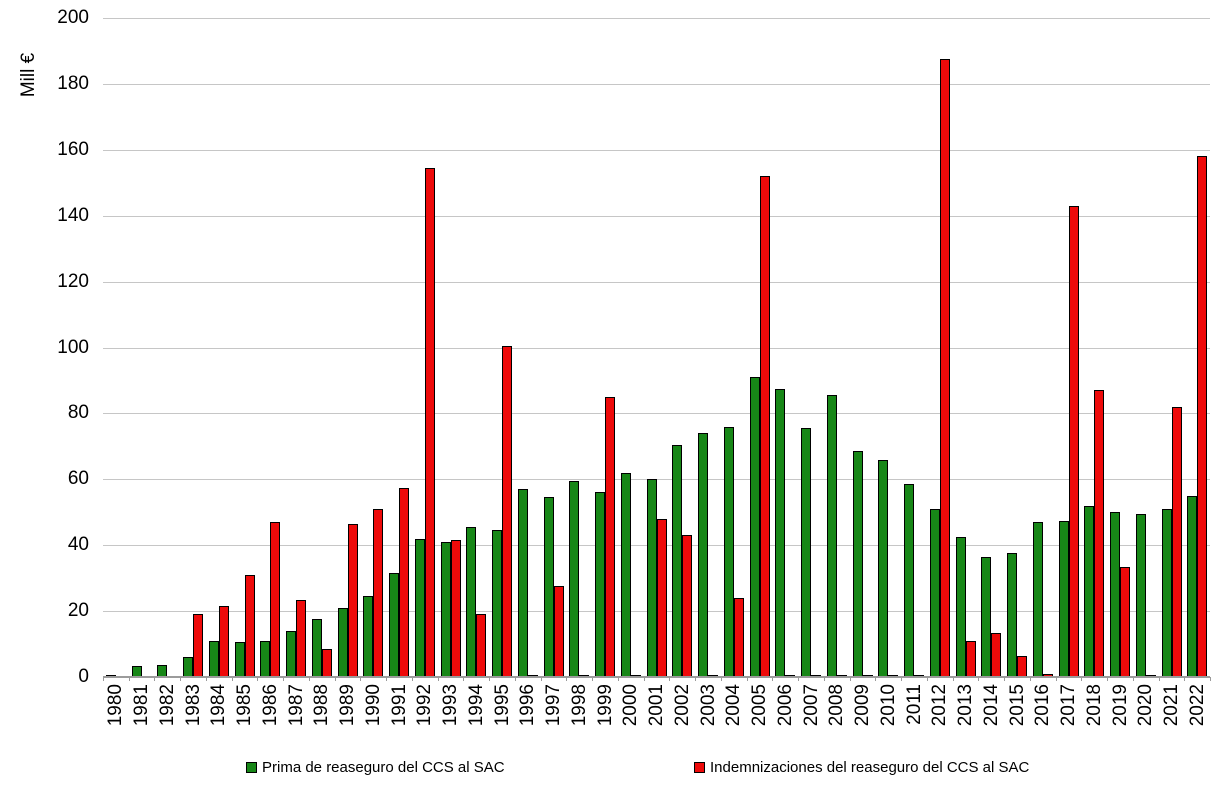  Describe the element at coordinates (1202, 416) in the screenshot. I see `bar-indemnizaciones-2022` at that location.